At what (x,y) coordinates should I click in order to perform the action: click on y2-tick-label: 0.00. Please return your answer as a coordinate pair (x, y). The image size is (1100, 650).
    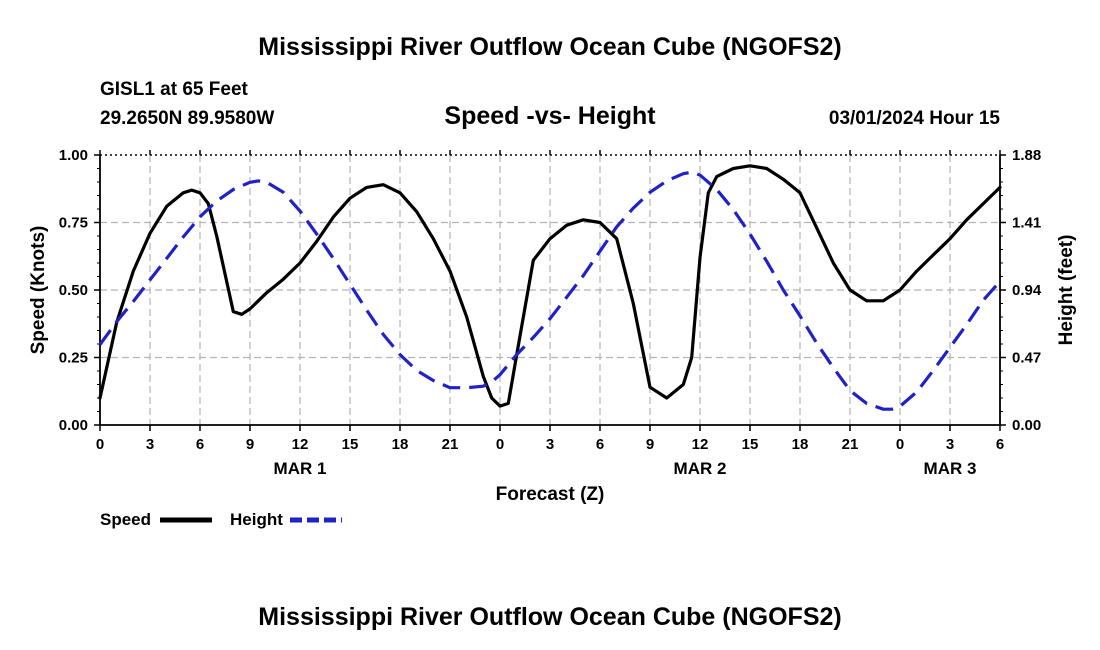
    Looking at the image, I should click on (1026, 425).